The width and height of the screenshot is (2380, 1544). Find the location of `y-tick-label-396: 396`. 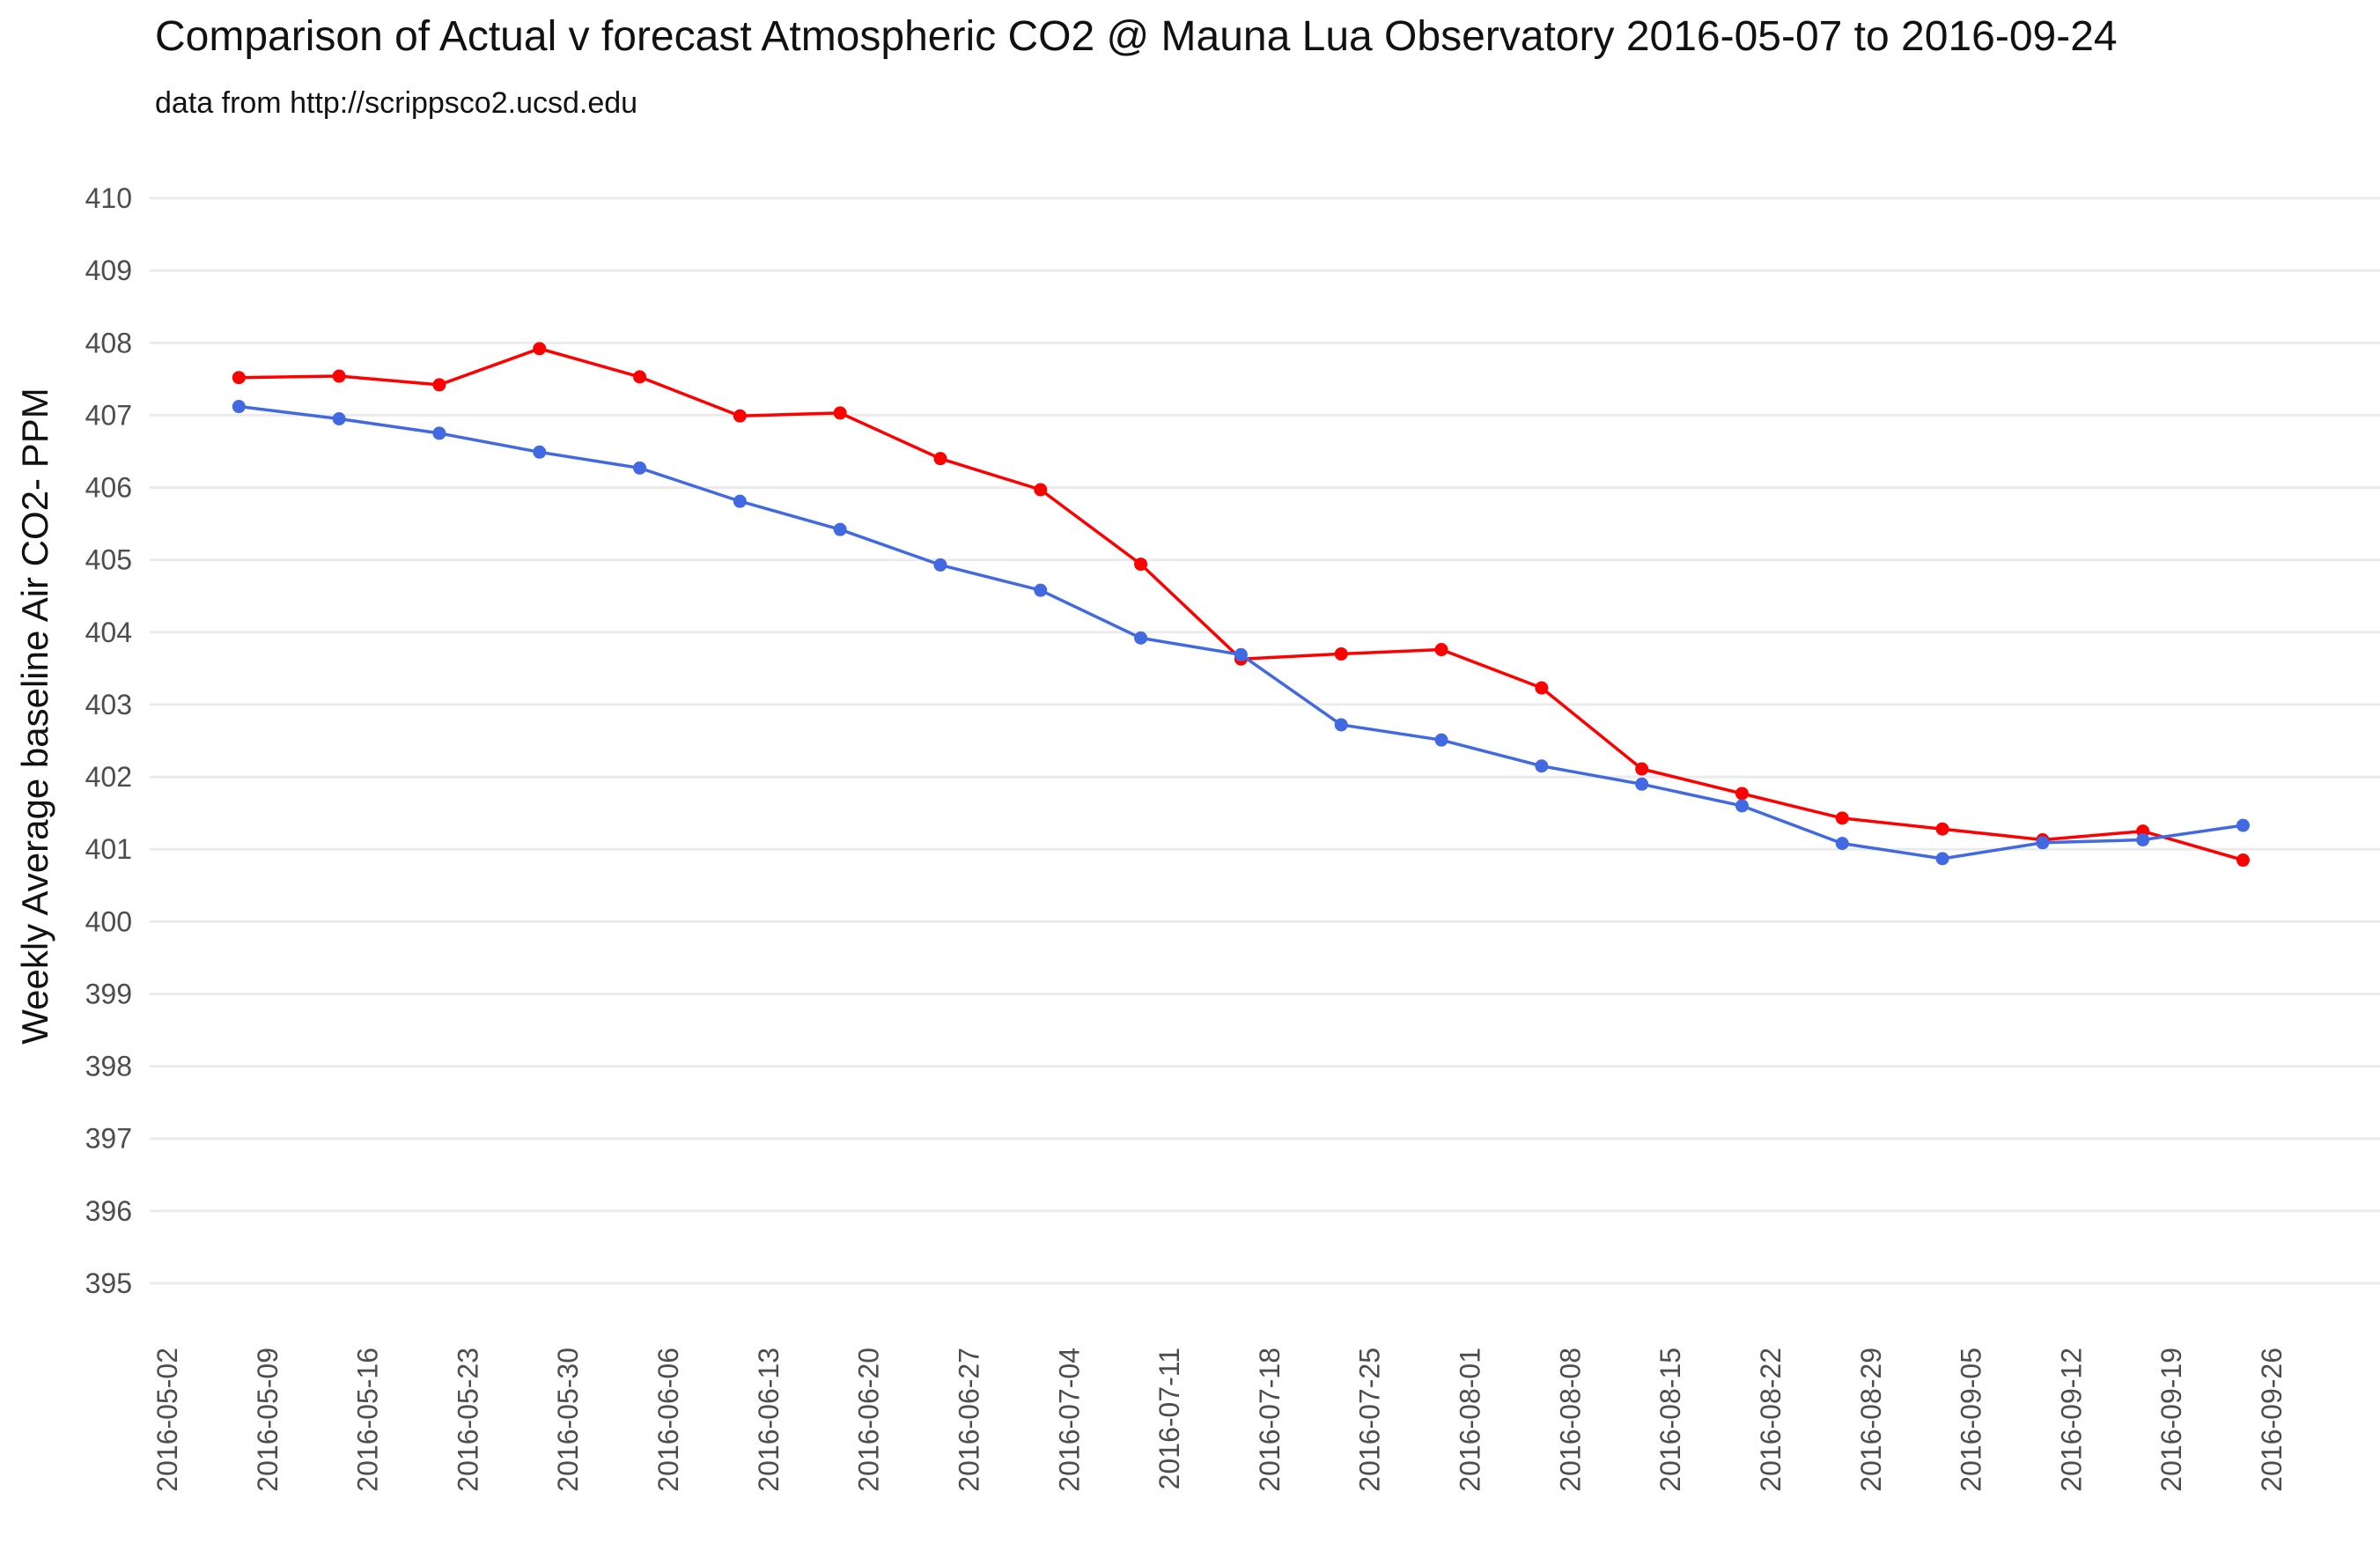

y-tick-label-396: 396 is located at coordinates (108, 1211).